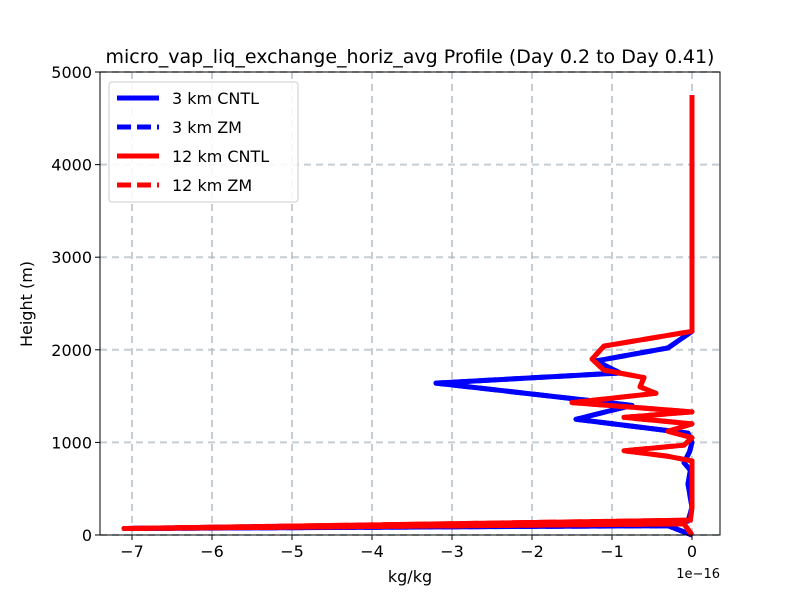  I want to click on legend-label: 3 km CNTL, so click(215, 98).